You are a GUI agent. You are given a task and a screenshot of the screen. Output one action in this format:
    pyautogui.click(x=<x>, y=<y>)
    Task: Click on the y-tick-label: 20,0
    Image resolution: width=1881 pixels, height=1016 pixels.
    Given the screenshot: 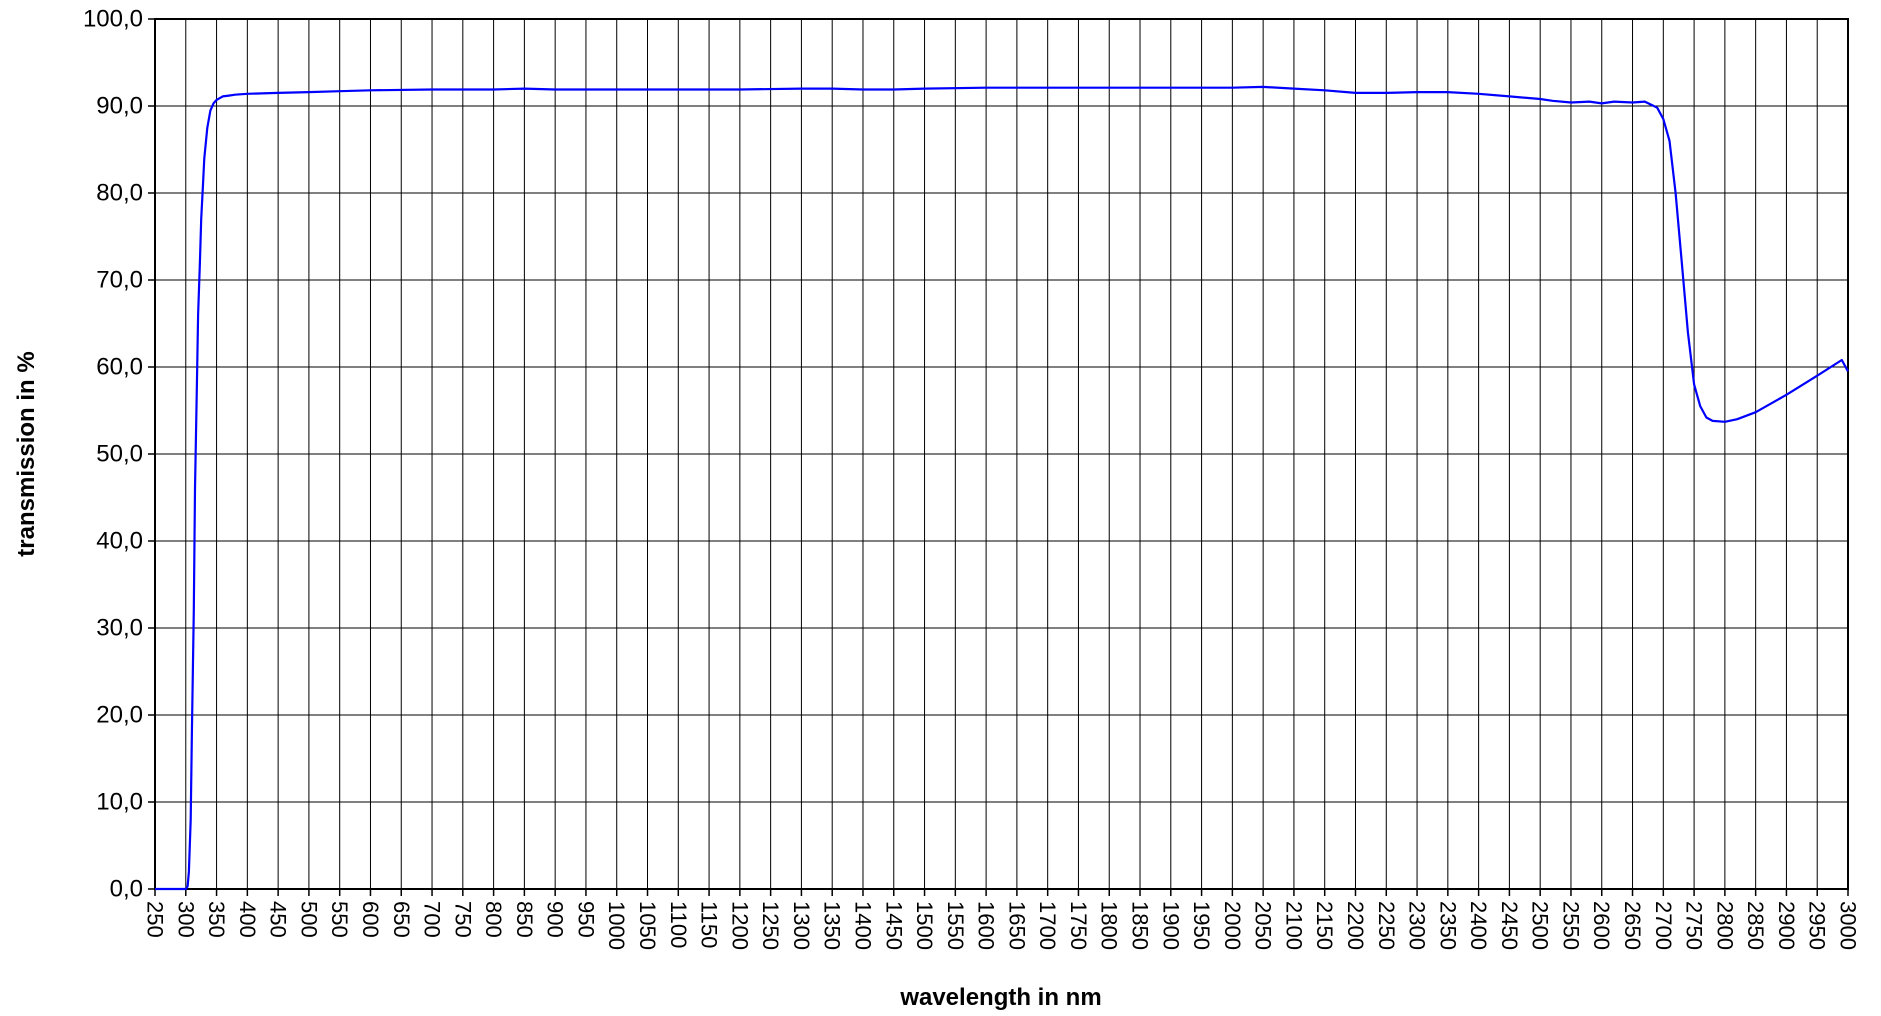 What is the action you would take?
    pyautogui.click(x=119, y=715)
    